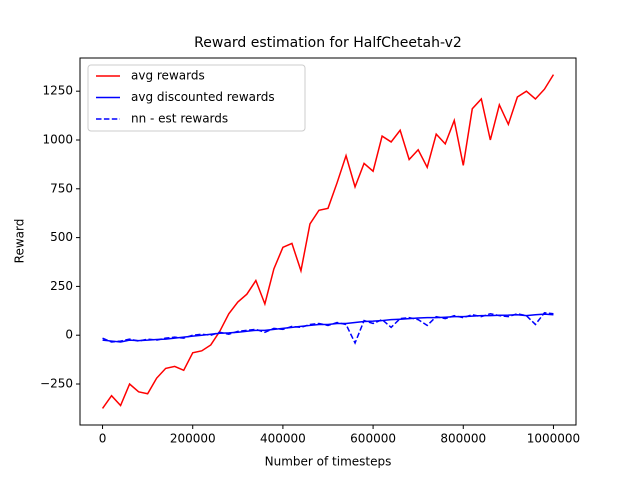 Image resolution: width=640 pixels, height=484 pixels. What do you see at coordinates (20, 241) in the screenshot?
I see `y-axis-label: Reward` at bounding box center [20, 241].